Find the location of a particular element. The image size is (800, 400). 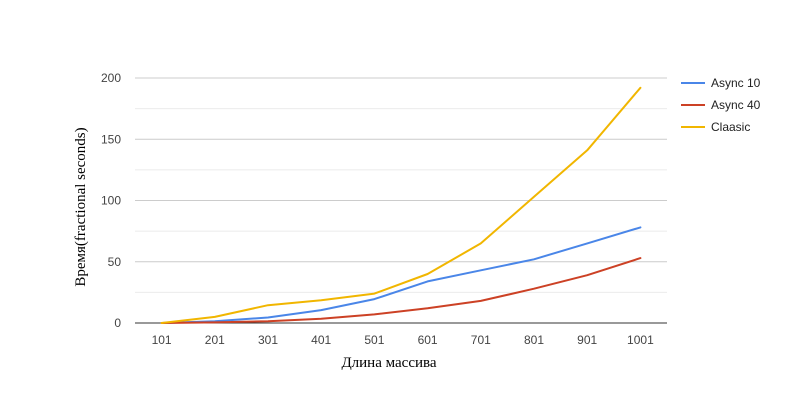

x-tick-label: 601 is located at coordinates (428, 340).